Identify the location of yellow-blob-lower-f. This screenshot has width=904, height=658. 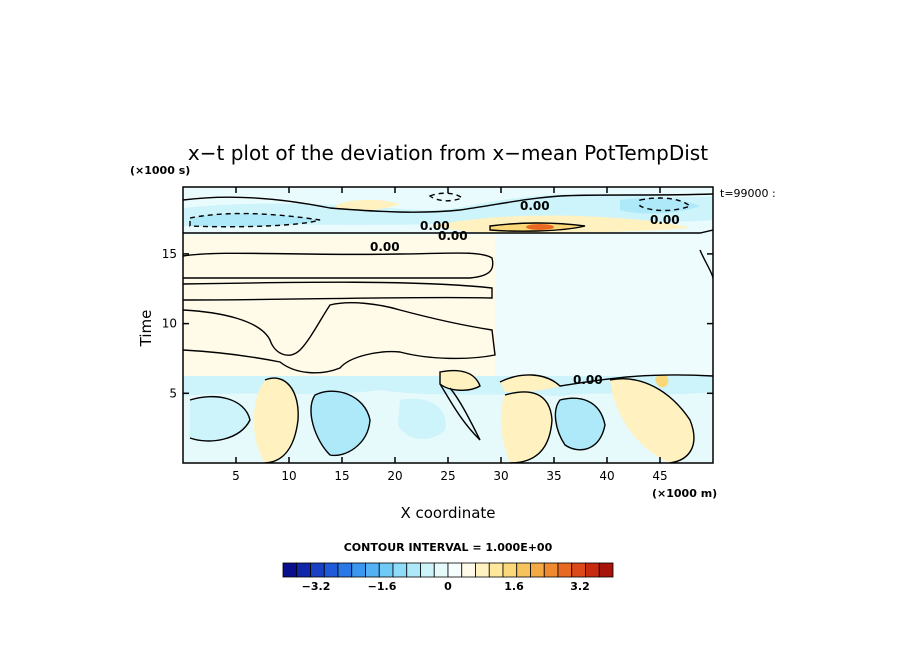
(662, 381).